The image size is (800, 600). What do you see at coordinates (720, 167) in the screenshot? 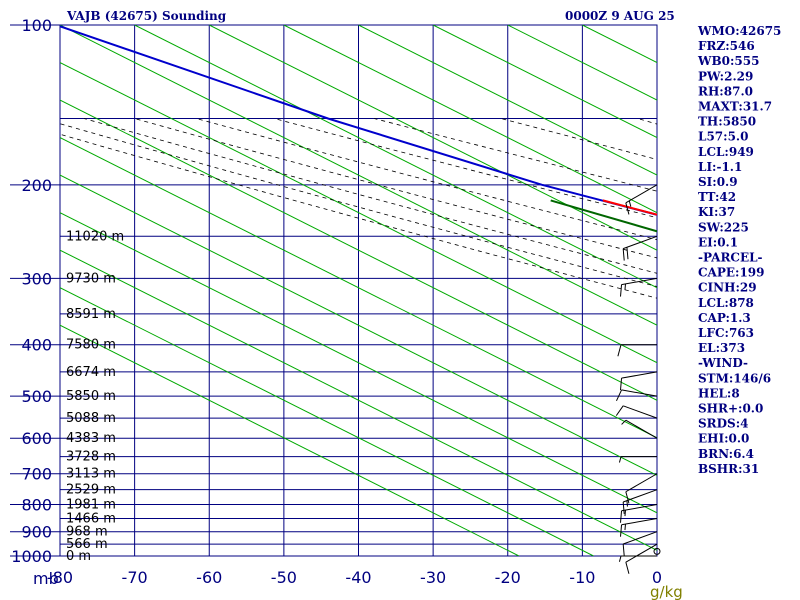
I see `index-value: LI:-1.1` at bounding box center [720, 167].